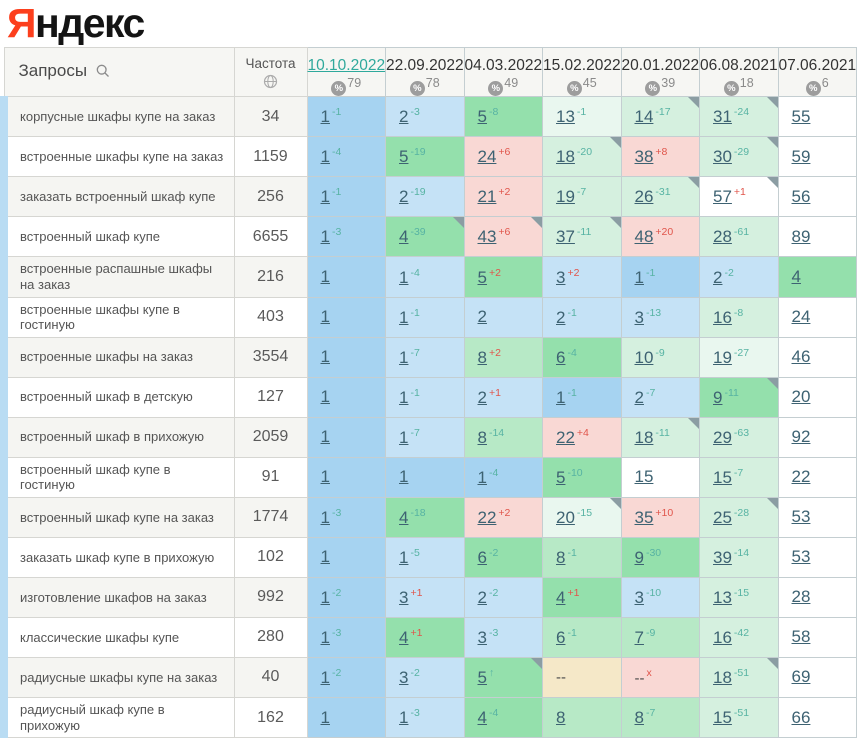 This screenshot has width=857, height=750. What do you see at coordinates (801, 517) in the screenshot?
I see `position-link: 53` at bounding box center [801, 517].